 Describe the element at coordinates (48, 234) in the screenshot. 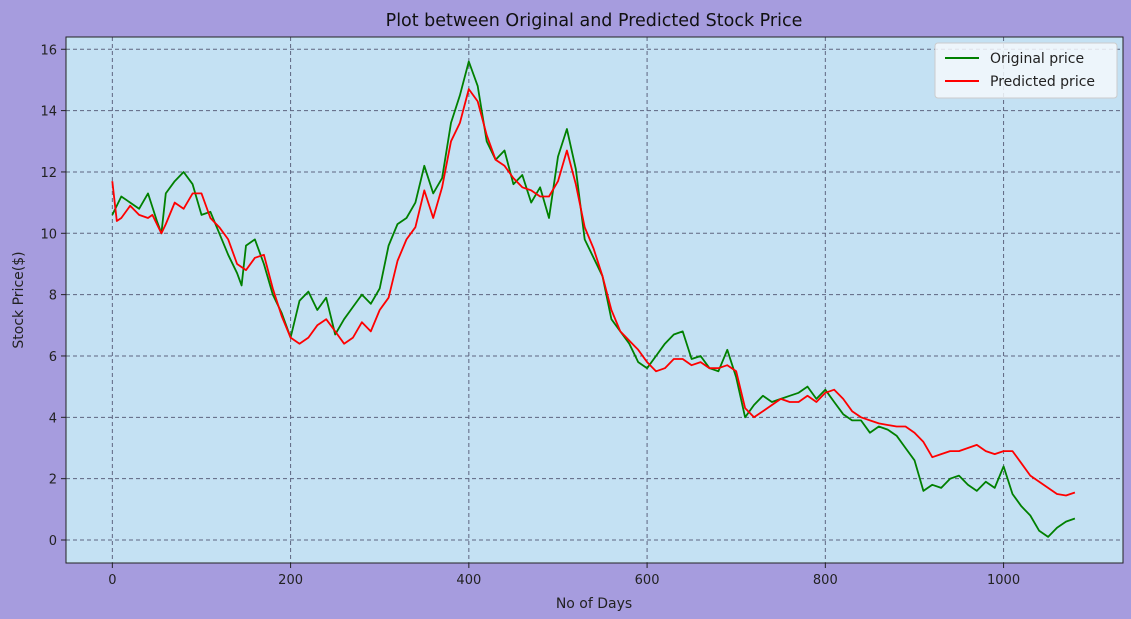

I see `y-tick-label: 10` at that location.